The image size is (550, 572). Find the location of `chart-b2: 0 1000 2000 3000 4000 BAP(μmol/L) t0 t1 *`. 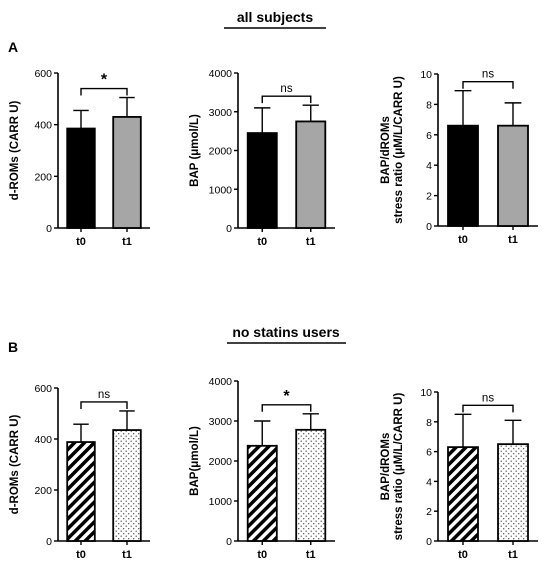

chart-b2: 0 1000 2000 3000 4000 BAP(μmol/L) t0 t1 * is located at coordinates (262, 468).